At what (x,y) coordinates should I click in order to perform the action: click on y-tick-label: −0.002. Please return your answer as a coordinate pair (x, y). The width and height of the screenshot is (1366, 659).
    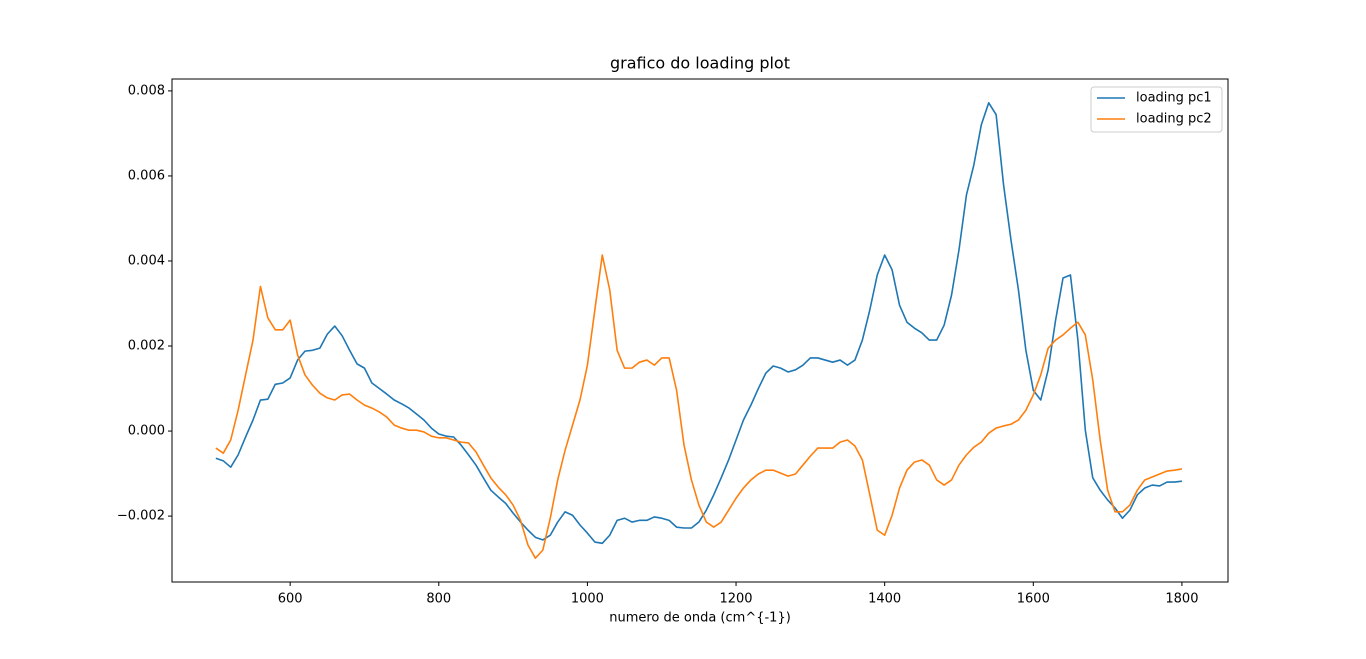
    Looking at the image, I should click on (141, 516).